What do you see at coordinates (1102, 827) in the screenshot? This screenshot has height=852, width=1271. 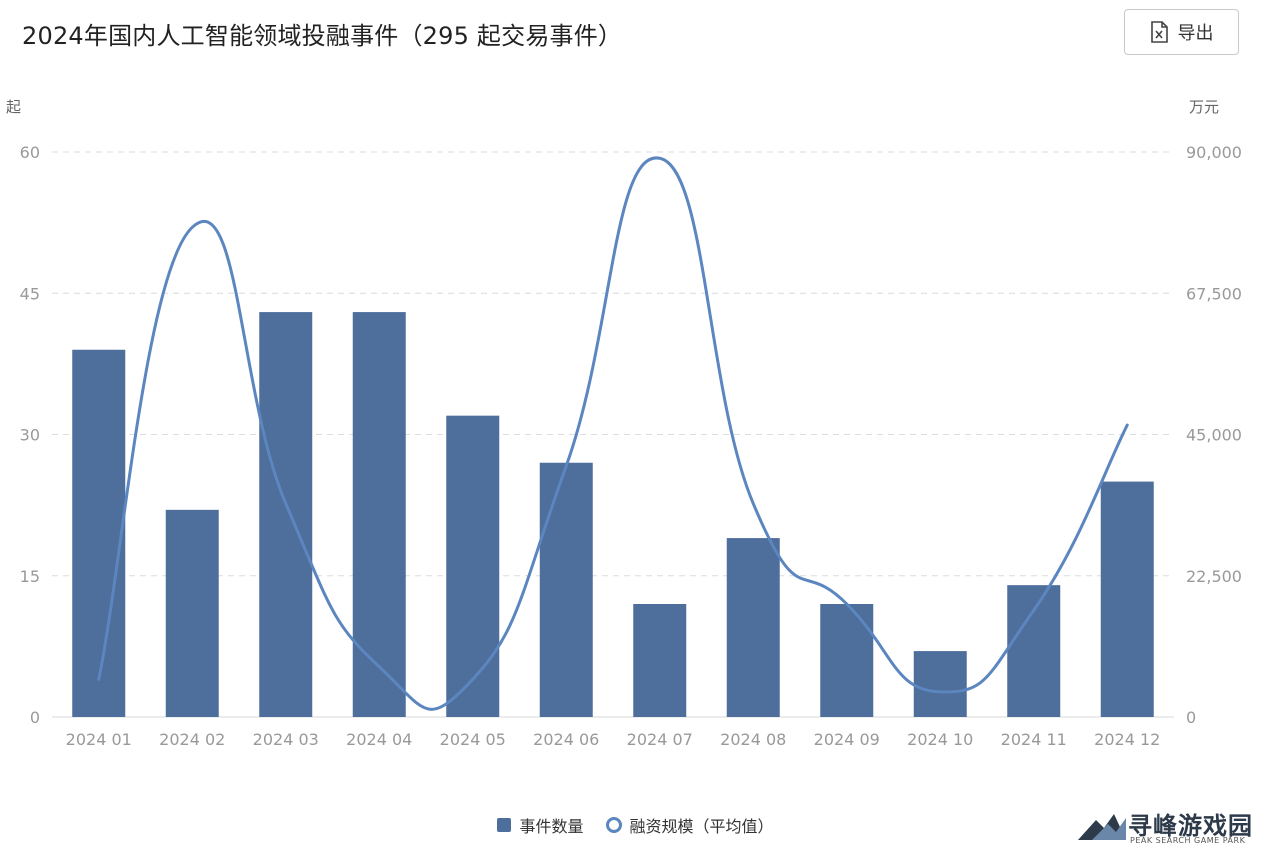 I see `mountain-logo-icon` at bounding box center [1102, 827].